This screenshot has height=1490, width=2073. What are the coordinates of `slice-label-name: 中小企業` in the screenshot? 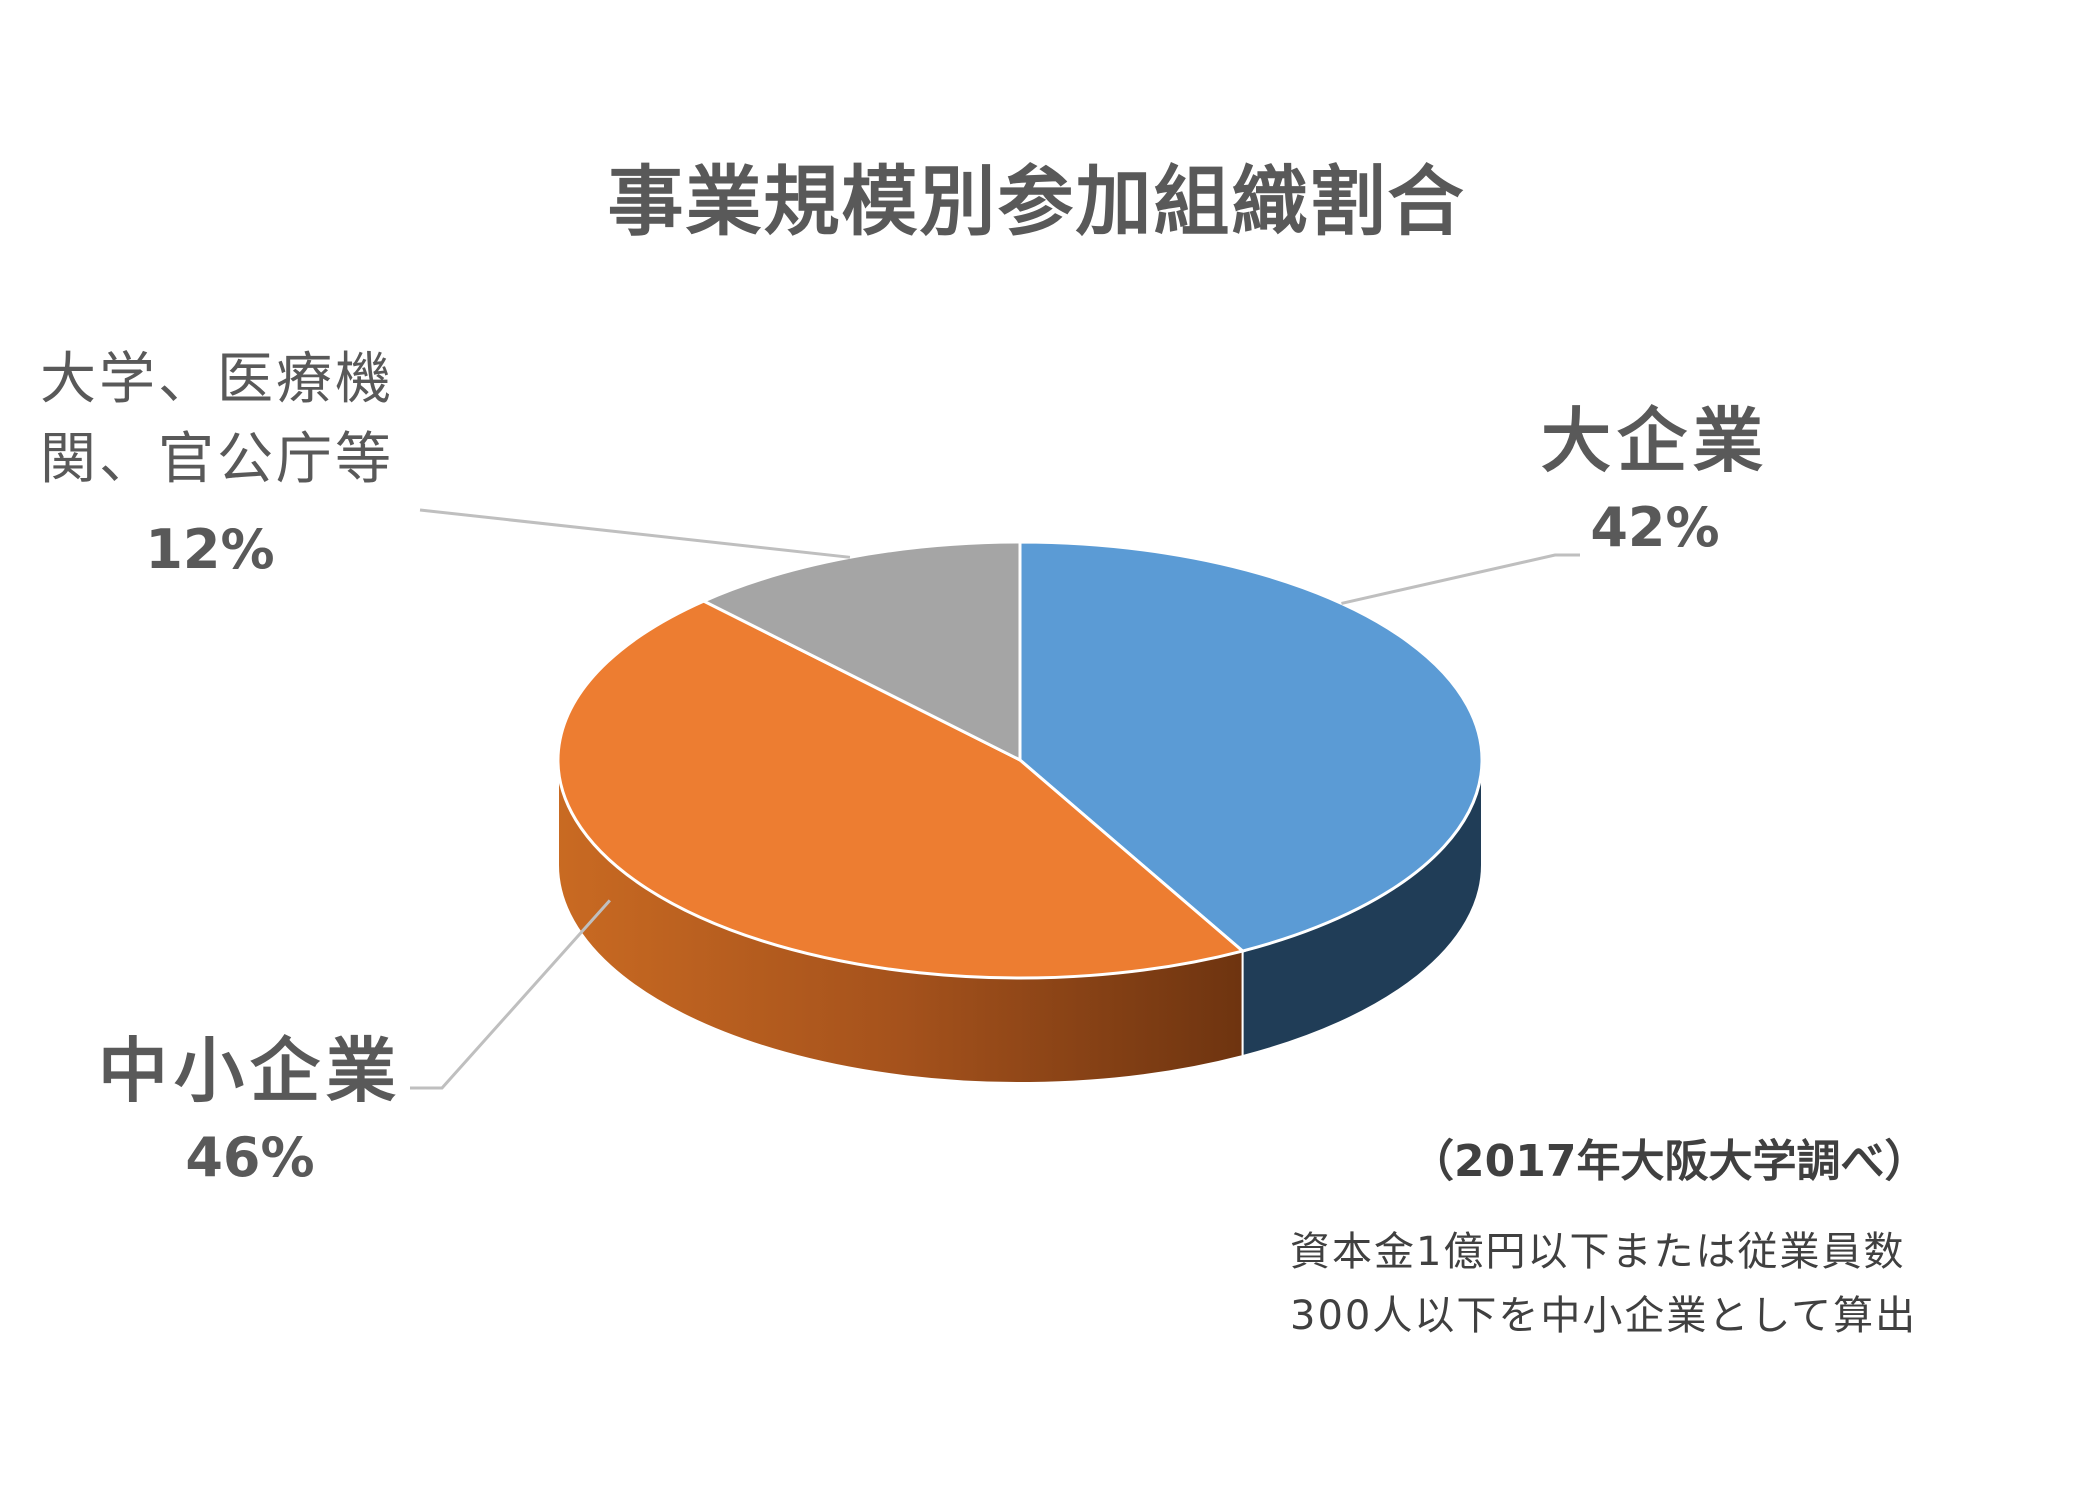 It's located at (250, 1071).